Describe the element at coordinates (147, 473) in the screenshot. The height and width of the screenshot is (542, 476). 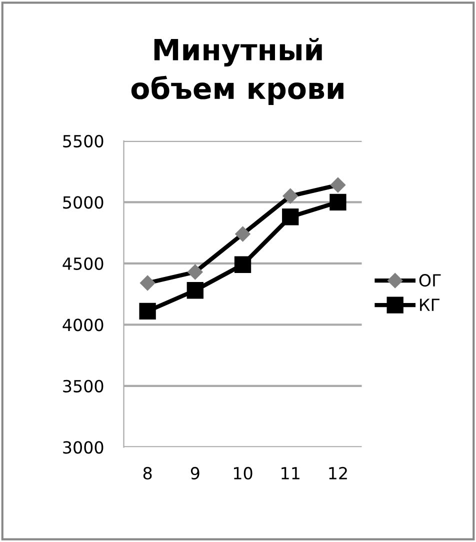
I see `x-tick-label: 8` at that location.